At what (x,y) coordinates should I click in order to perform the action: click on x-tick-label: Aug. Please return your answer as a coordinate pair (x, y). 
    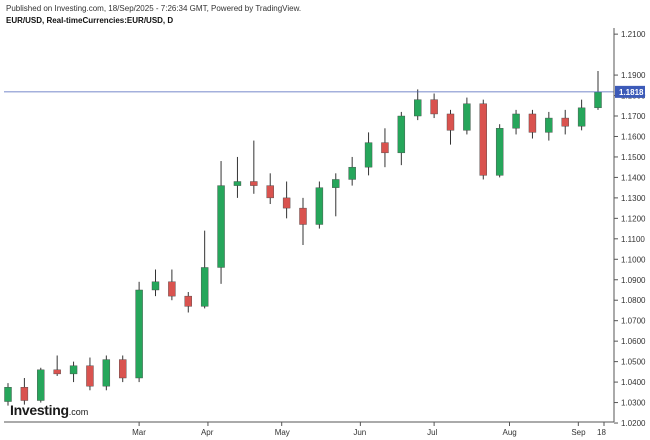
    Looking at the image, I should click on (510, 432).